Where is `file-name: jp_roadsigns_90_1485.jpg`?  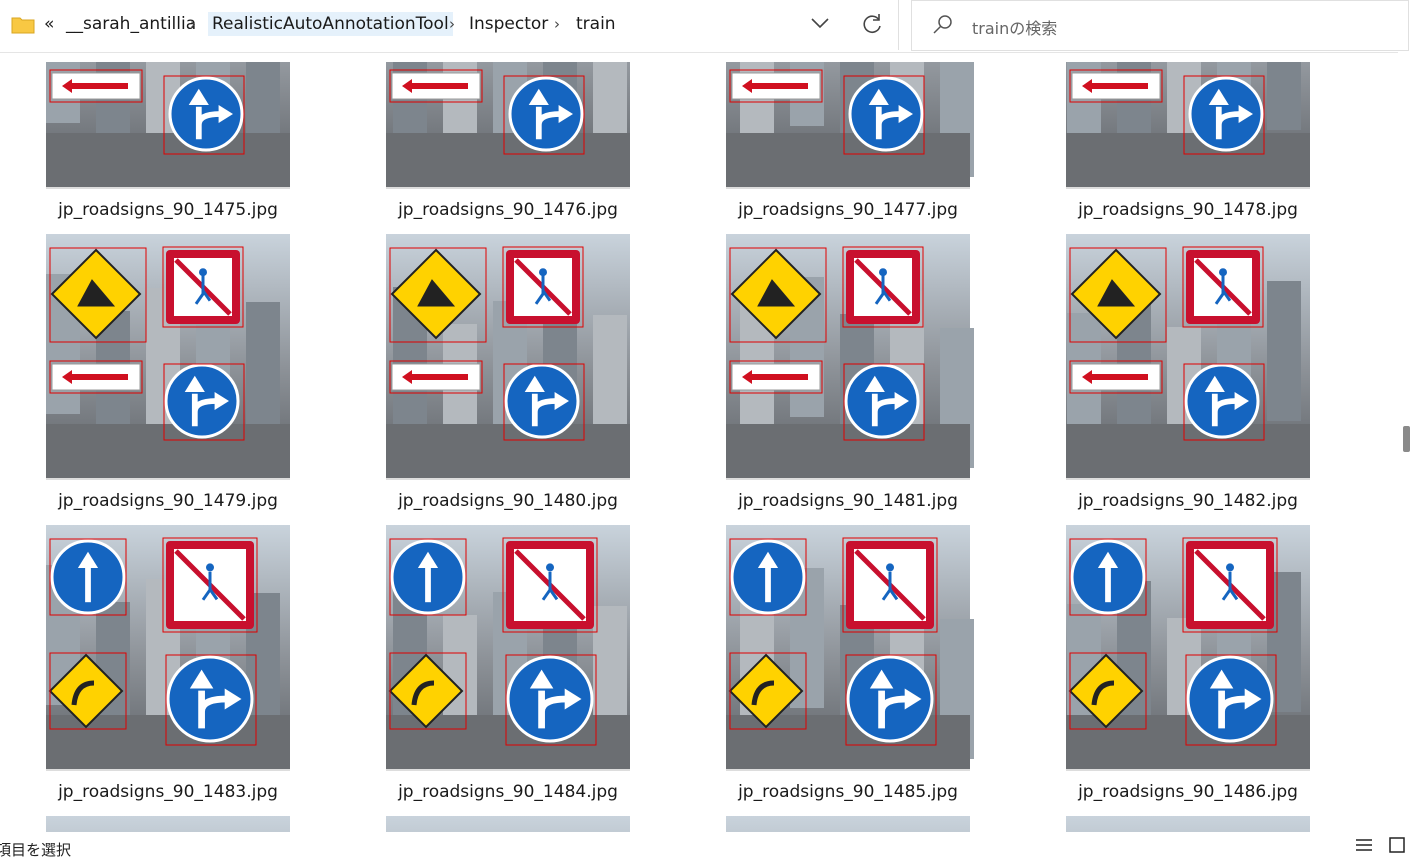 file-name: jp_roadsigns_90_1485.jpg is located at coordinates (847, 792).